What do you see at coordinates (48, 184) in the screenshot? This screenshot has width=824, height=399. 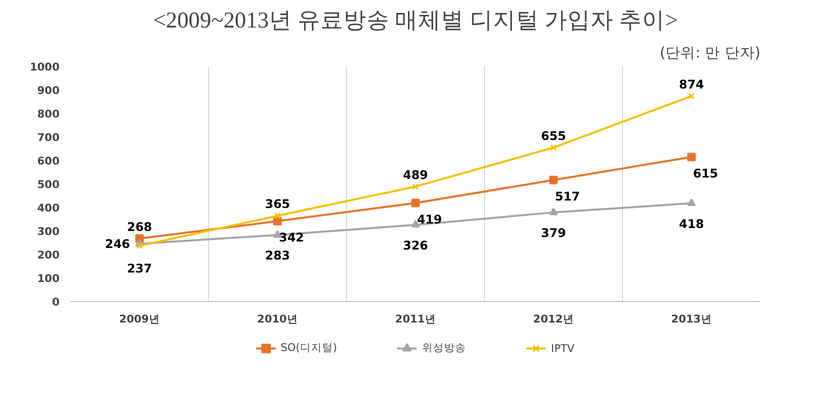 I see `y-tick-label: 500` at bounding box center [48, 184].